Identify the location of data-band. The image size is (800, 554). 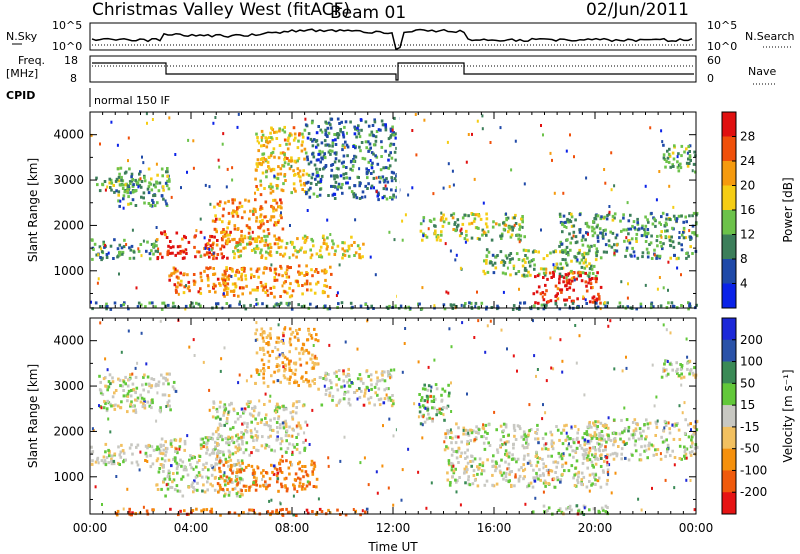
(472, 227).